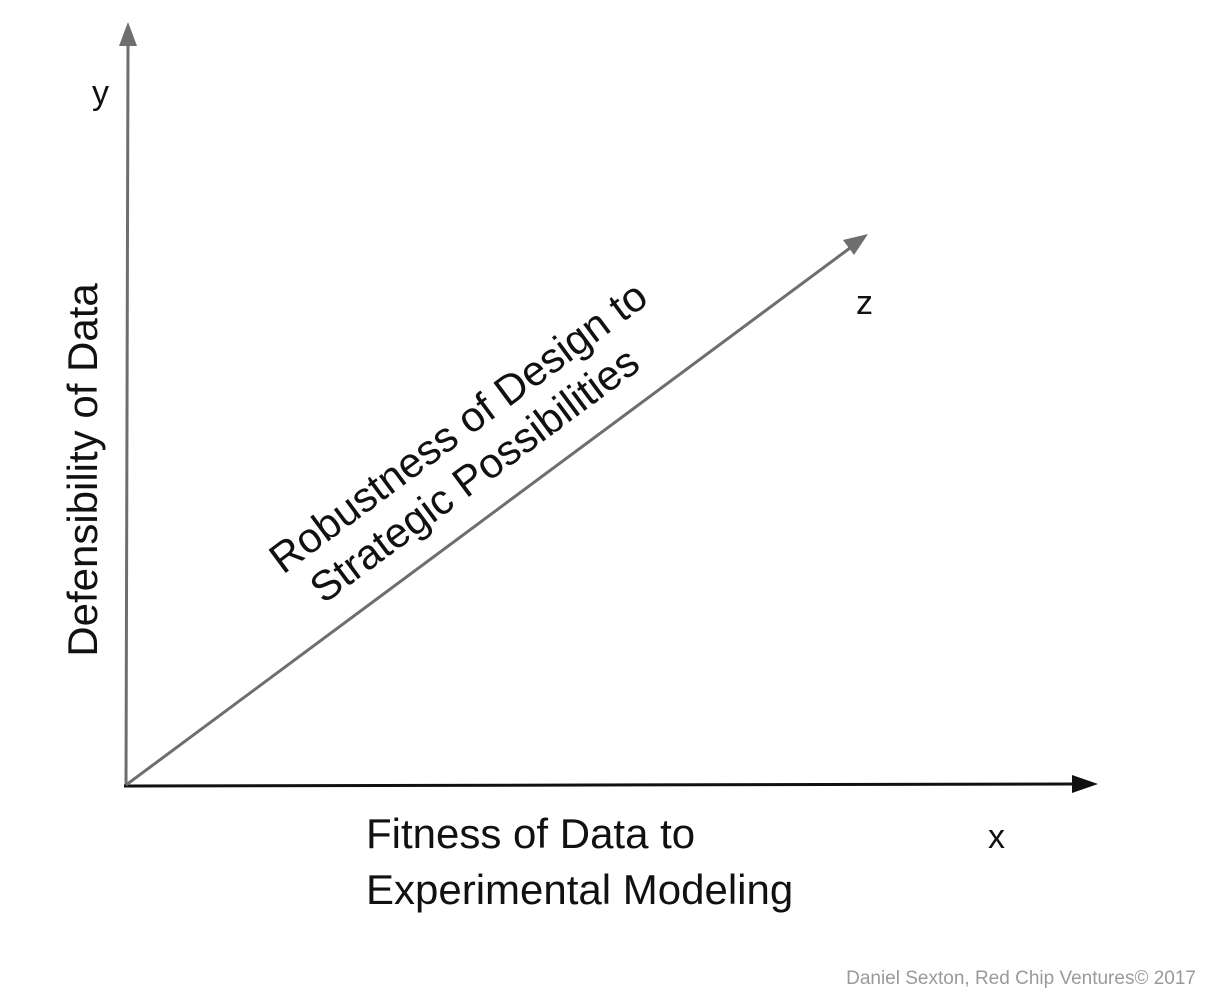 The height and width of the screenshot is (998, 1214). I want to click on x-axis-letter: x, so click(996, 837).